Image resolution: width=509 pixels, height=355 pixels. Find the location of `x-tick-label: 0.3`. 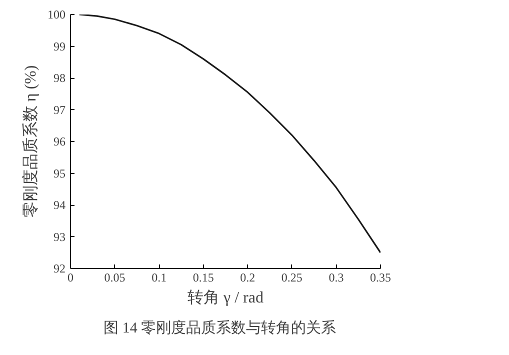

x-tick-label: 0.3 is located at coordinates (336, 277).